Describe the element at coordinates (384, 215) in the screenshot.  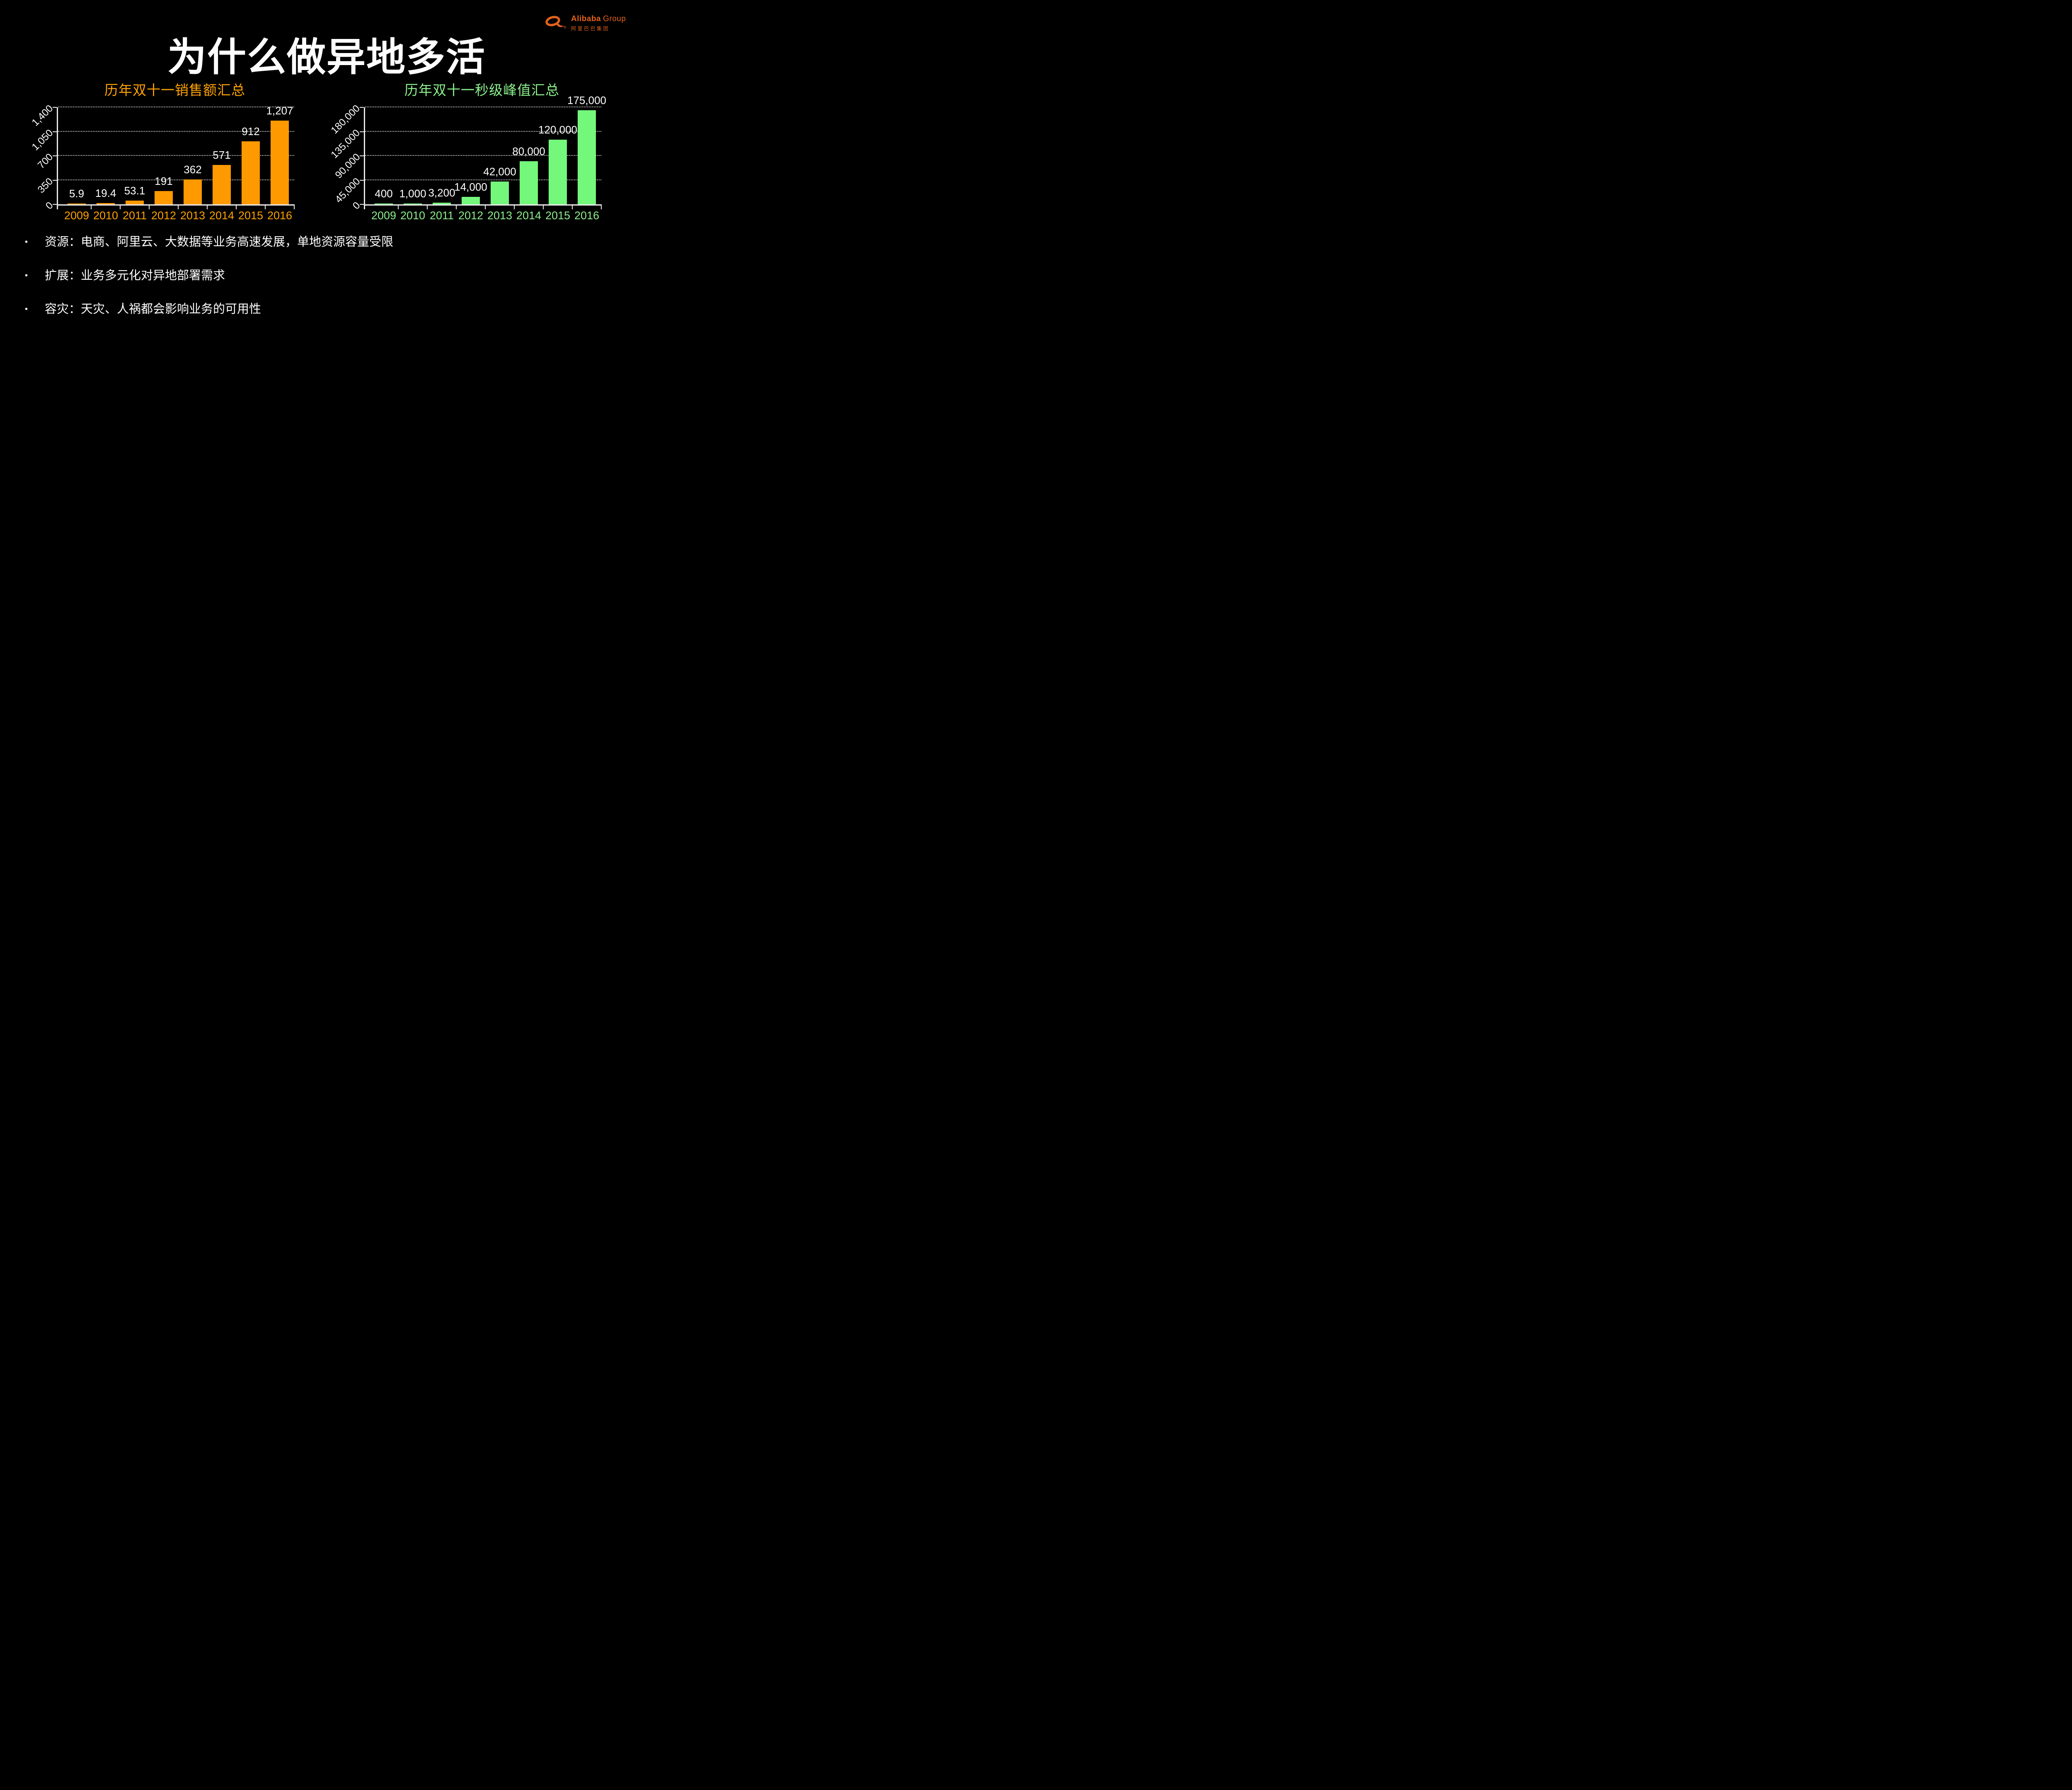
I see `x-axis-label: 2009` at that location.